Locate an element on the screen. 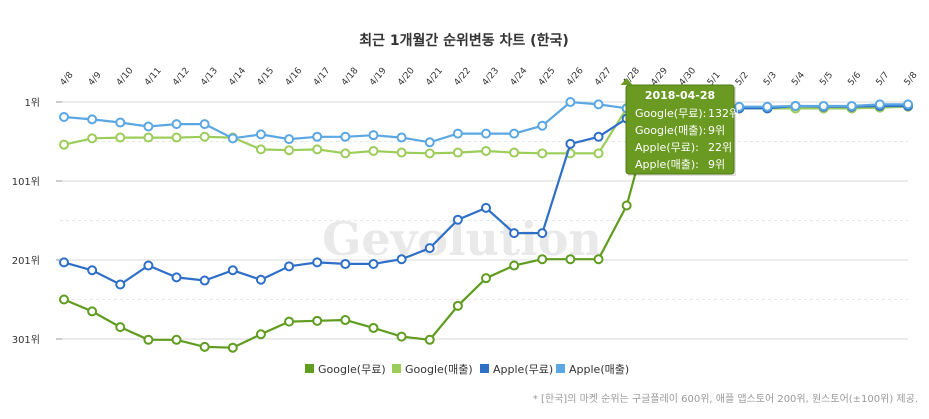 The width and height of the screenshot is (929, 419). x-tick-label: 5/7 is located at coordinates (883, 79).